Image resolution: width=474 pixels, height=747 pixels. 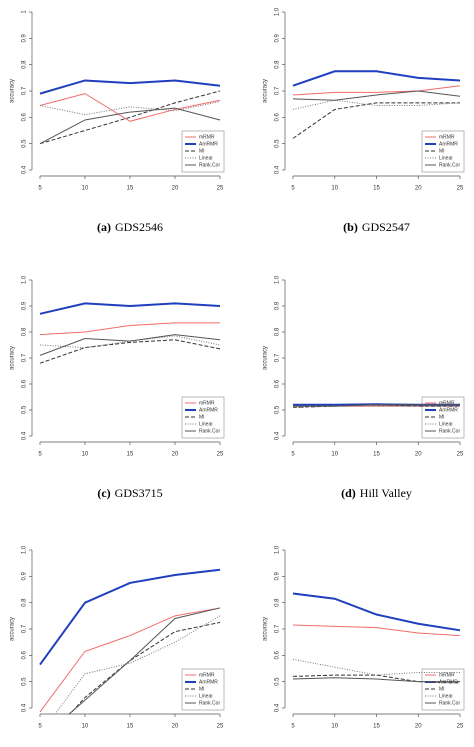 I want to click on caption-label: (c), so click(x=103, y=493).